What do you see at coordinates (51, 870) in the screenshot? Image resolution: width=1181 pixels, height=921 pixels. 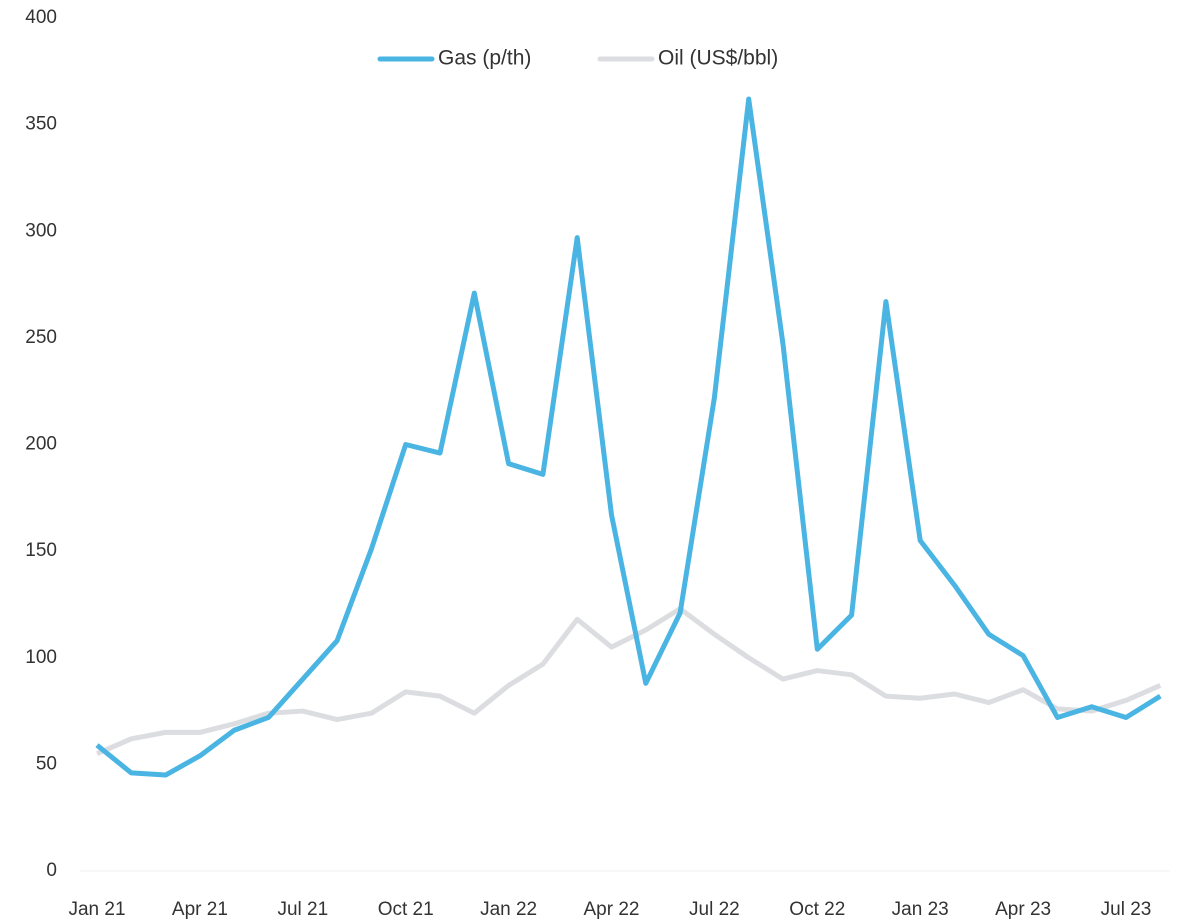 I see `y-tick-label: 0` at bounding box center [51, 870].